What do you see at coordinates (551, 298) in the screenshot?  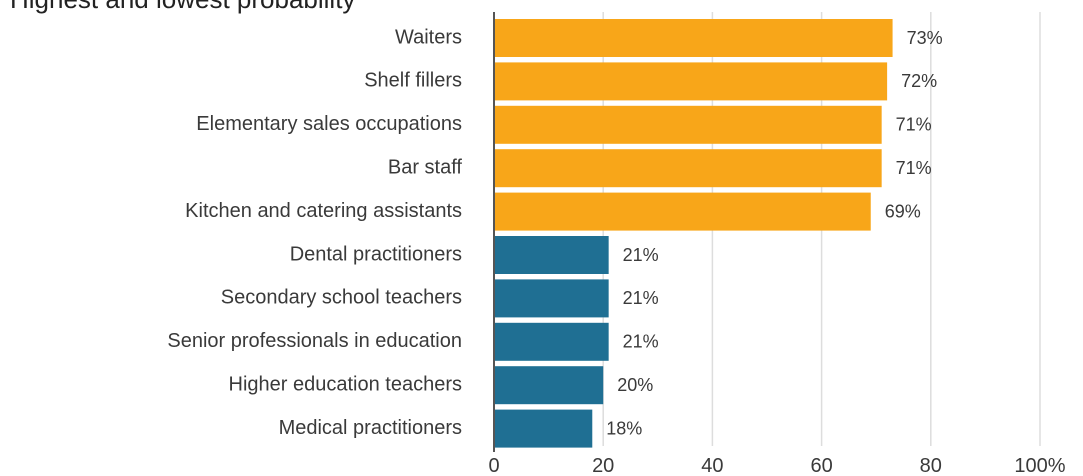 I see `bar-secondary-school-teachers` at bounding box center [551, 298].